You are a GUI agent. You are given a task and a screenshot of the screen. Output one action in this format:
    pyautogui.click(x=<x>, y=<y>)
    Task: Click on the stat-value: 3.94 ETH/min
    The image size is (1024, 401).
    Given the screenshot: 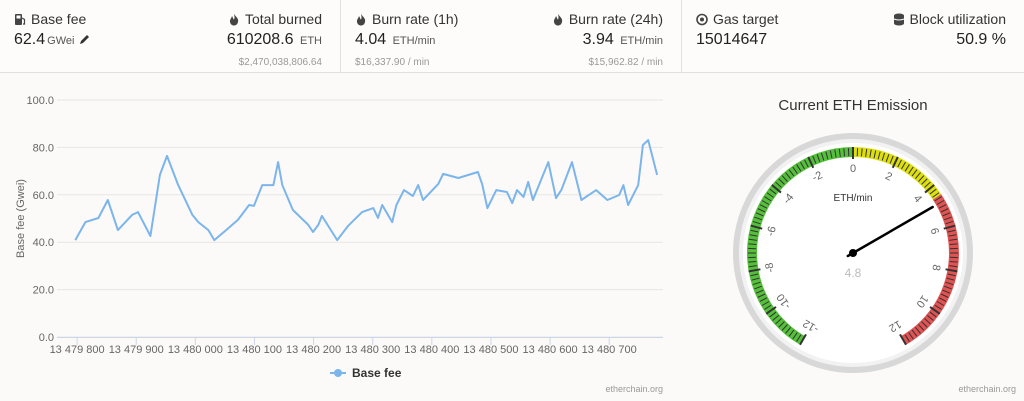 What is the action you would take?
    pyautogui.click(x=607, y=40)
    